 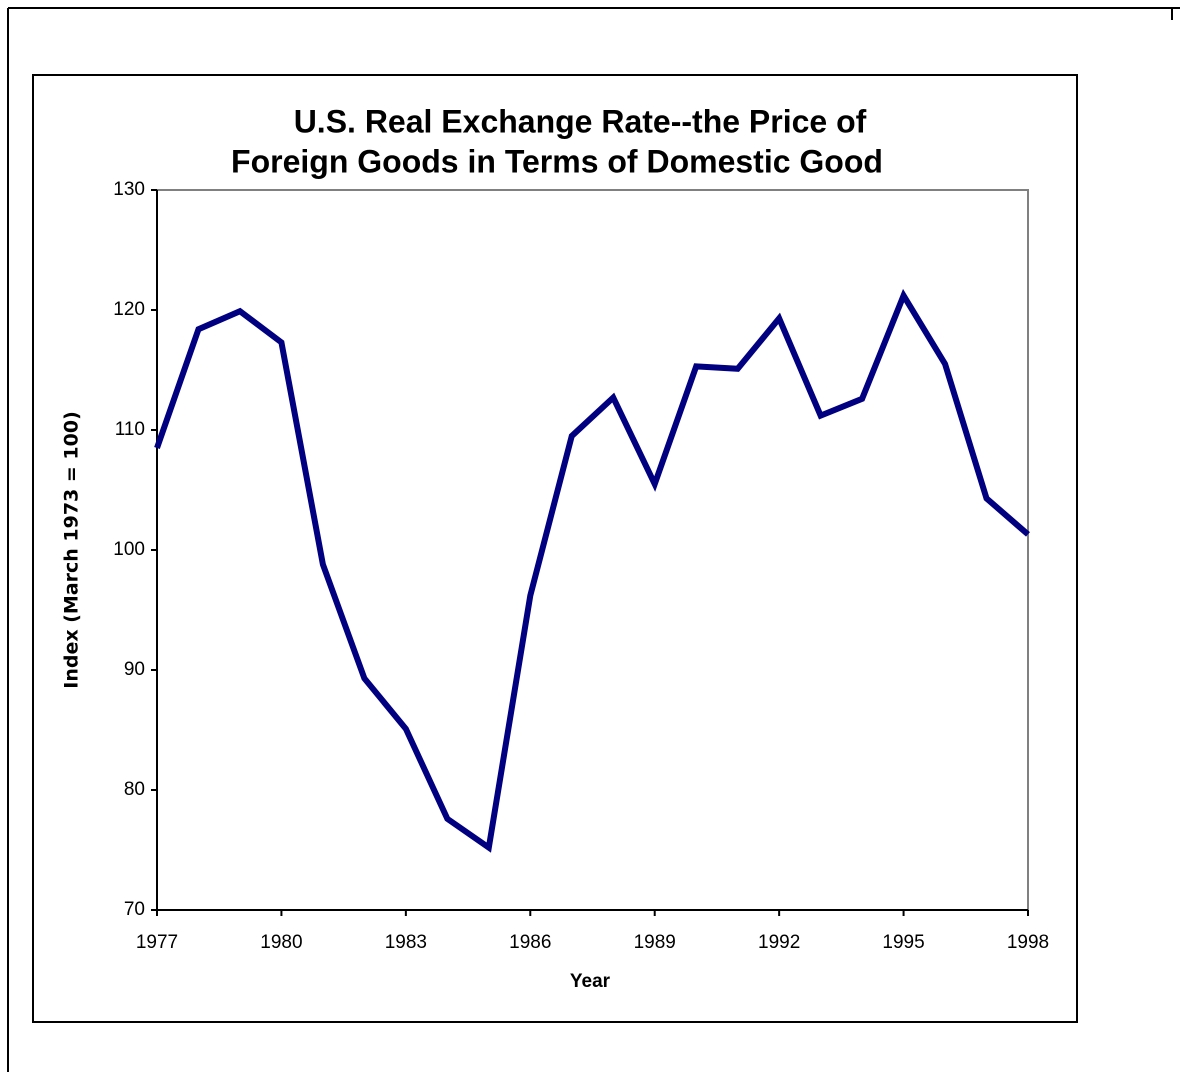 I want to click on y-tick-label: 80, so click(x=134, y=789).